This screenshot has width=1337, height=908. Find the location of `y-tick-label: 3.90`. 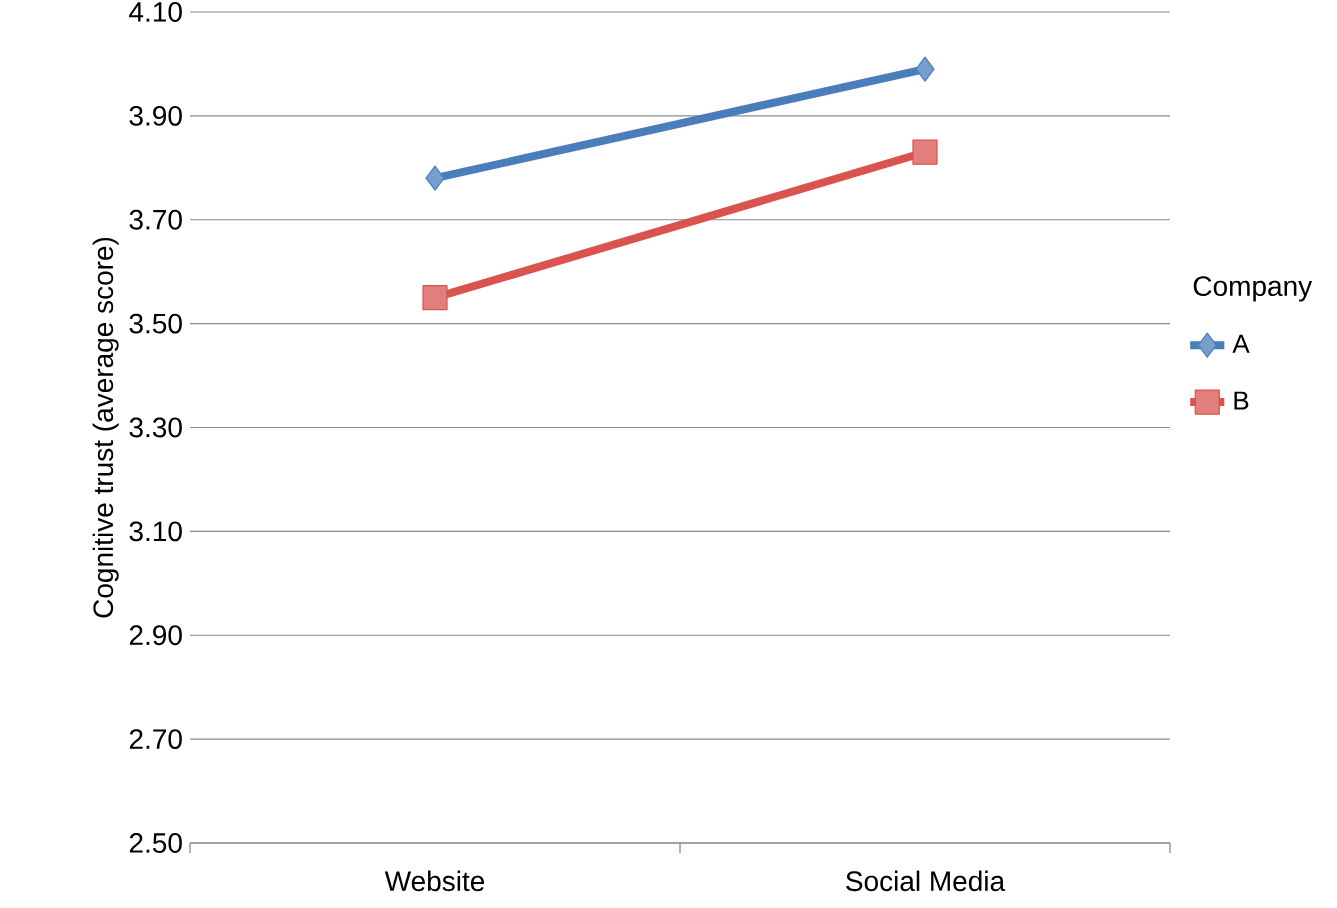

y-tick-label: 3.90 is located at coordinates (155, 115).